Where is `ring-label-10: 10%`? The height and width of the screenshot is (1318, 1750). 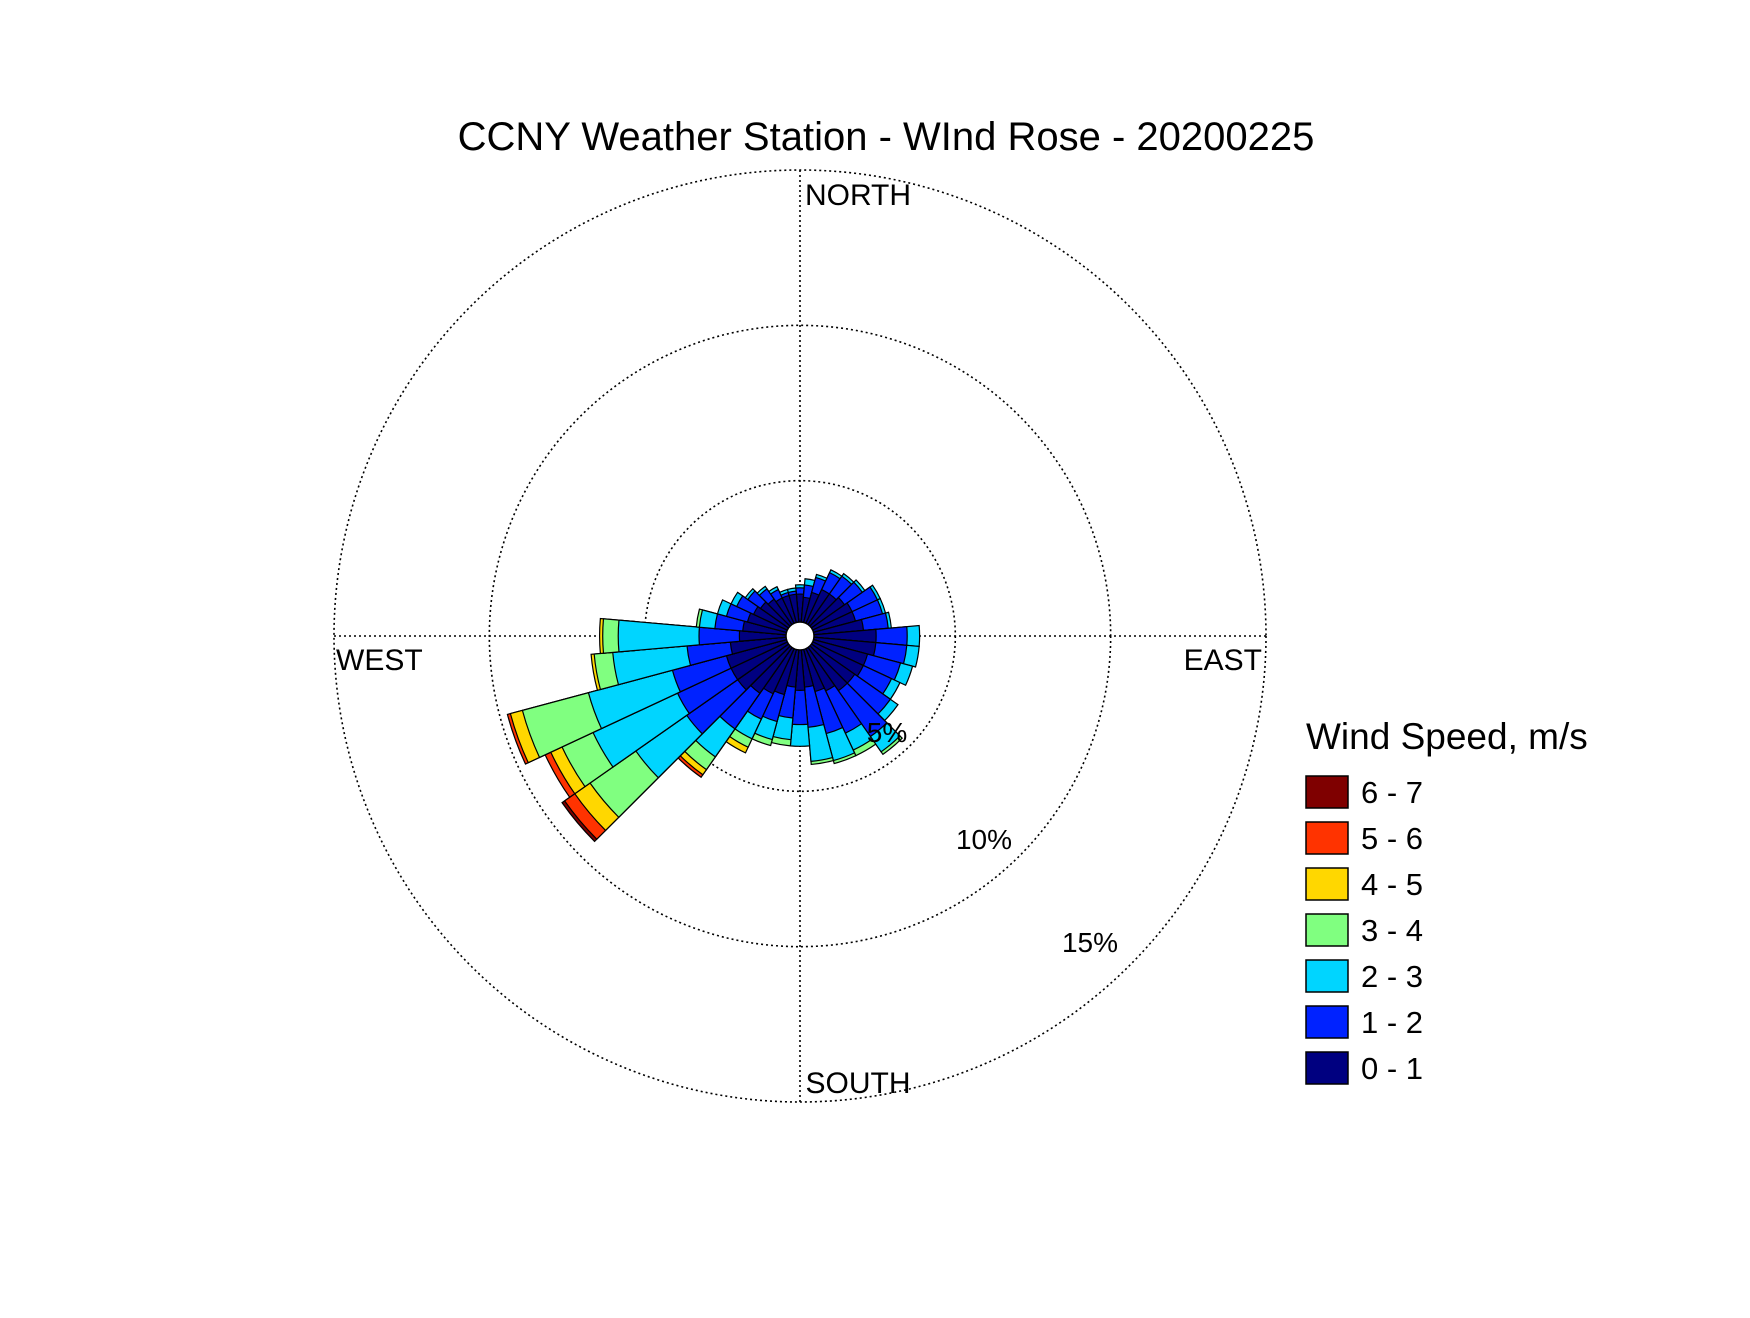
ring-label-10: 10% is located at coordinates (984, 839).